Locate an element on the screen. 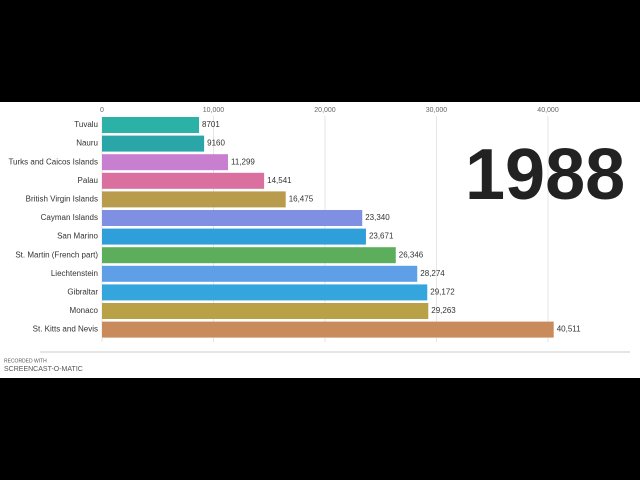  category-label: Tuvalu is located at coordinates (86, 124).